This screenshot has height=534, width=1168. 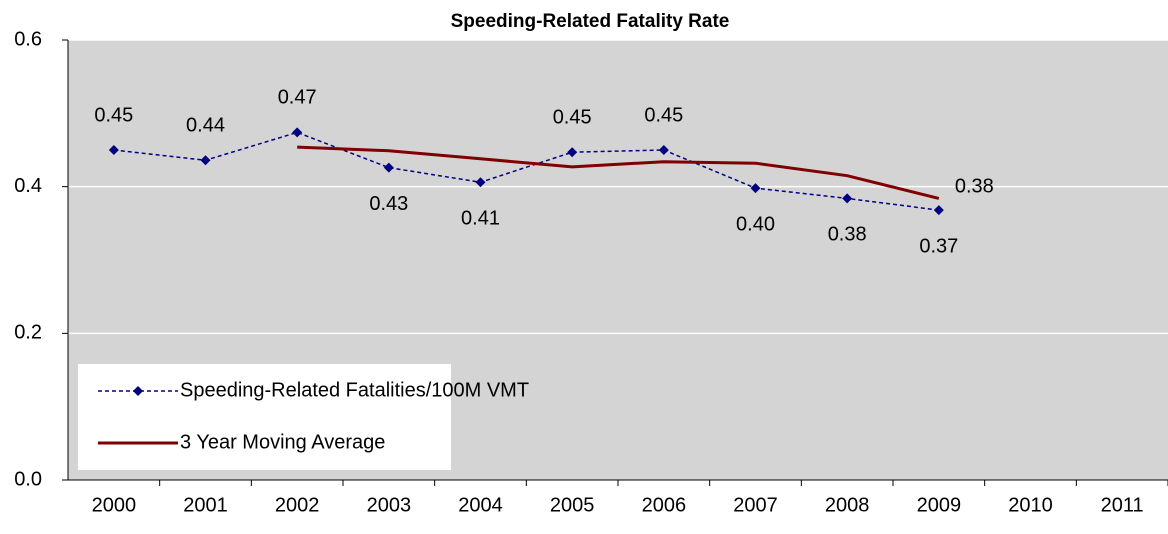 What do you see at coordinates (282, 442) in the screenshot?
I see `legend-label: 3 Year Moving Average` at bounding box center [282, 442].